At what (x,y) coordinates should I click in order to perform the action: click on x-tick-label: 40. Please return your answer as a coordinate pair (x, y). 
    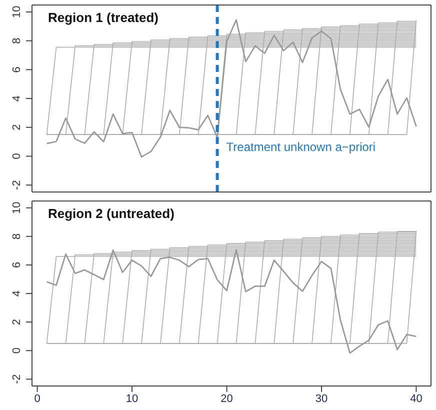
    Looking at the image, I should click on (416, 398).